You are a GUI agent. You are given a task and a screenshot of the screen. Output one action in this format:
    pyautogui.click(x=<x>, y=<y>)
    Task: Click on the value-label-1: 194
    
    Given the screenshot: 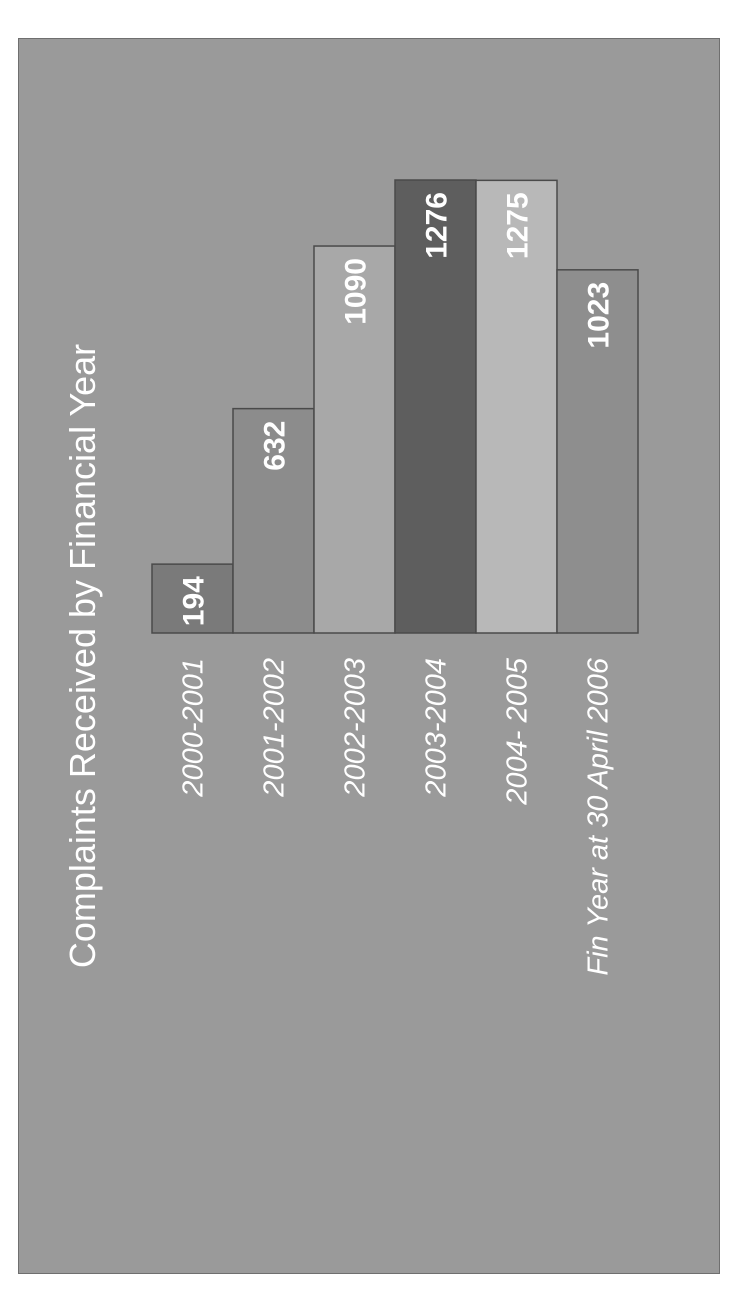 What is the action you would take?
    pyautogui.click(x=194, y=601)
    